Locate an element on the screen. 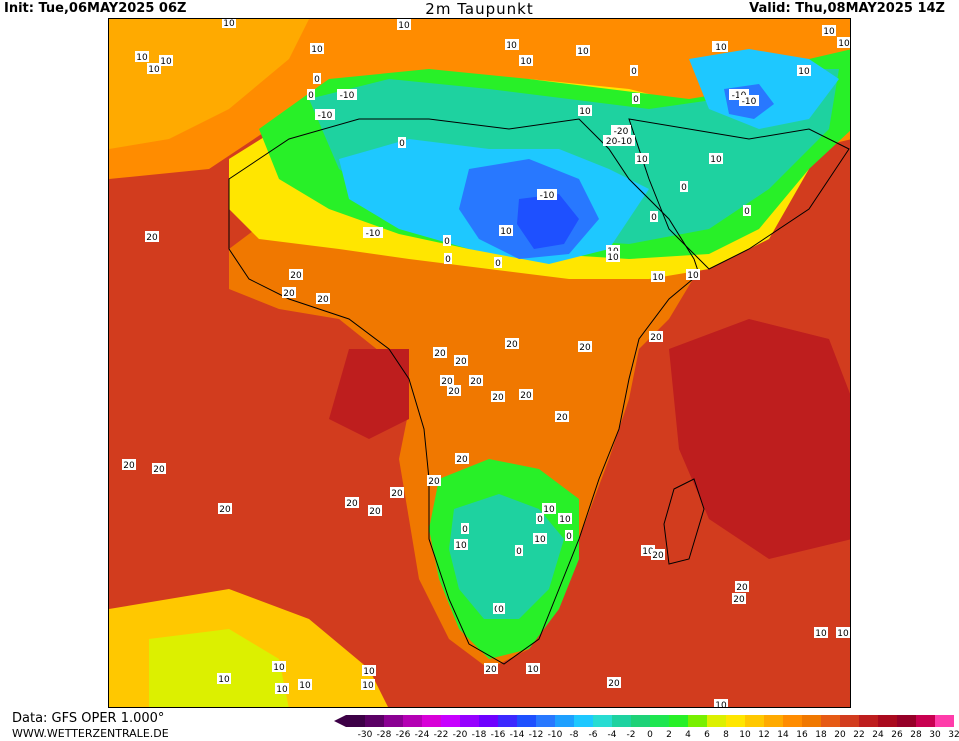 The height and width of the screenshot is (741, 959). legend-bar is located at coordinates (644, 721).